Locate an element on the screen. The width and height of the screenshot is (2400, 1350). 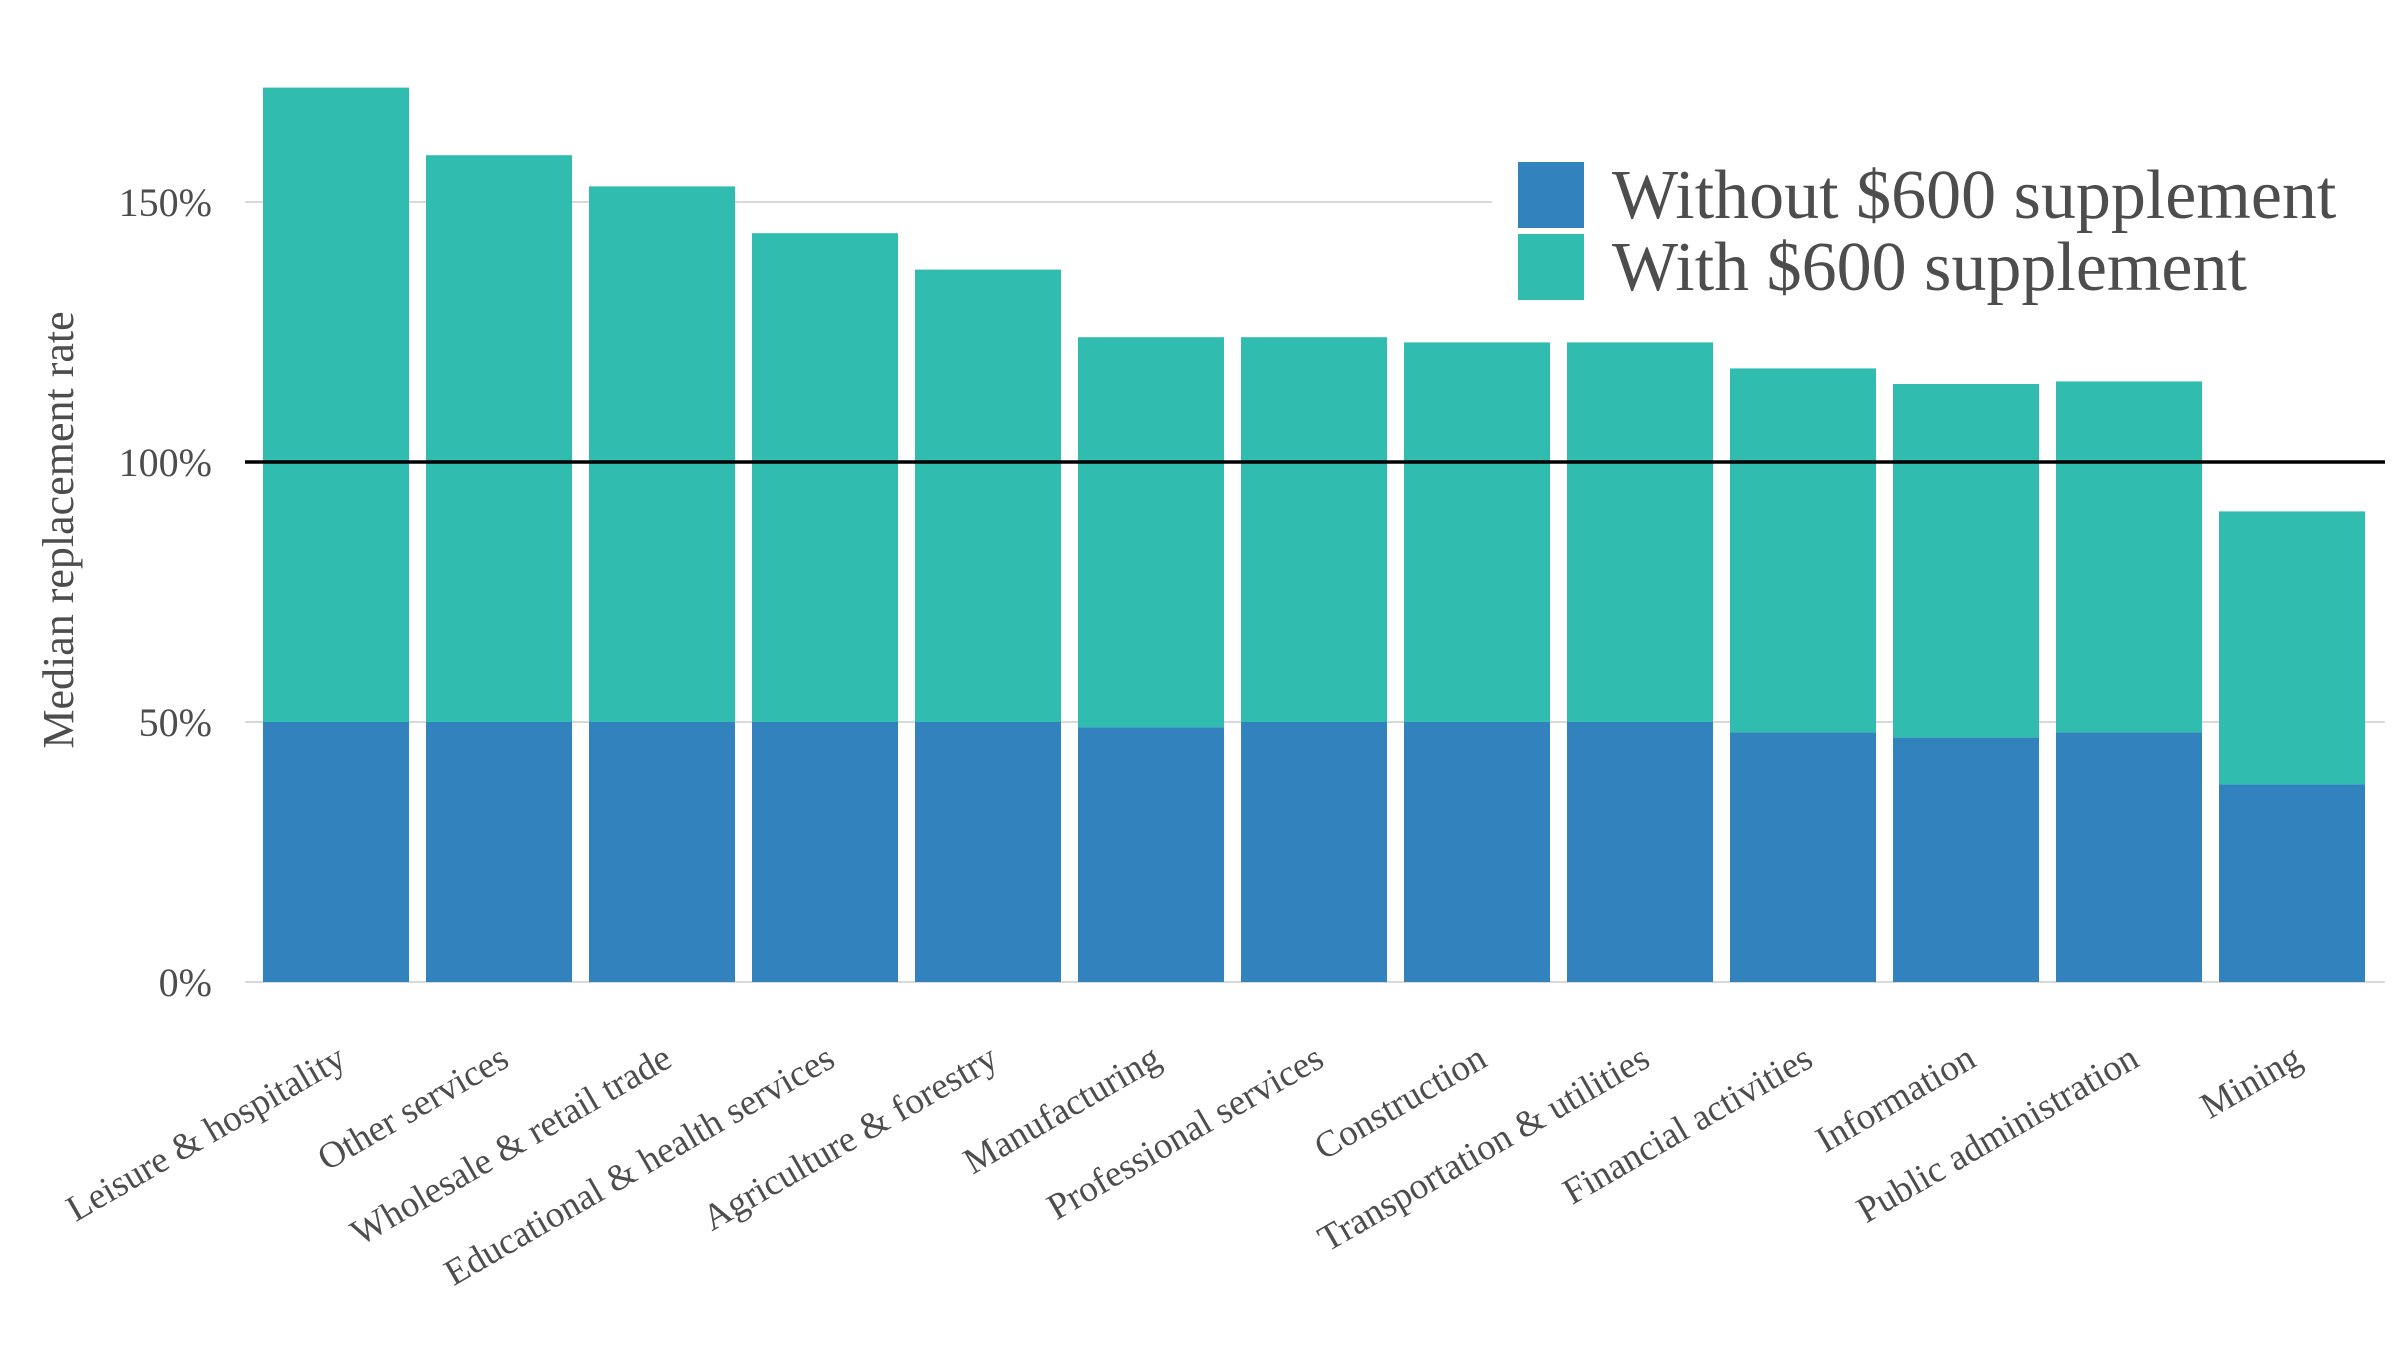
y-axis-title: Median replacement rate is located at coordinates (58, 529).